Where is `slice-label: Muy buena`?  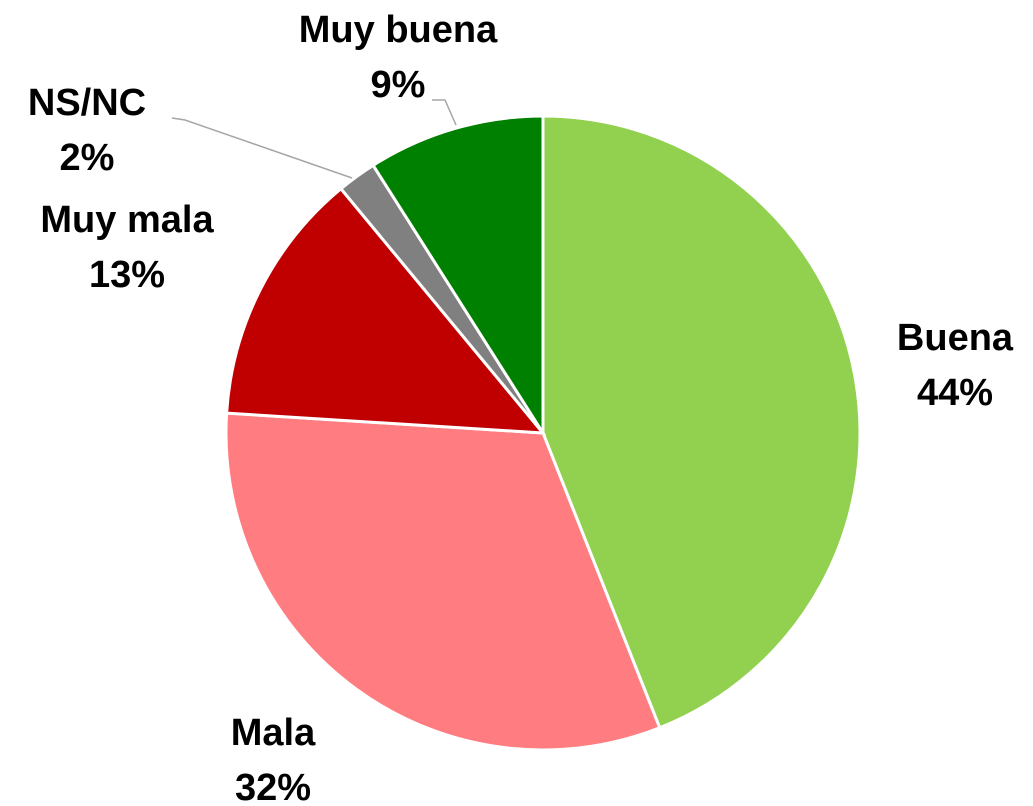 slice-label: Muy buena is located at coordinates (398, 30).